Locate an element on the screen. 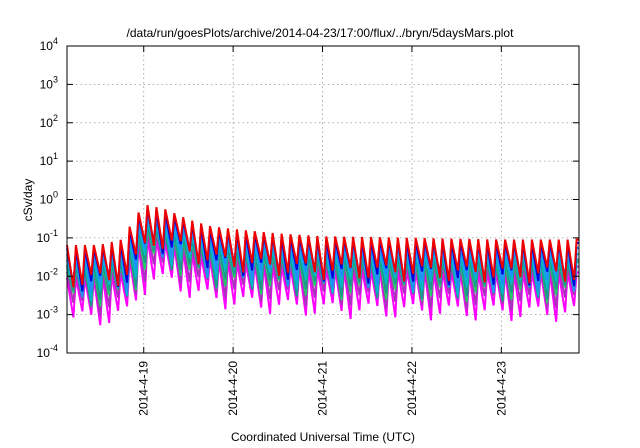 This screenshot has height=448, width=640. x-axis-label: Coordinated Universal Time (UTC) is located at coordinates (323, 437).